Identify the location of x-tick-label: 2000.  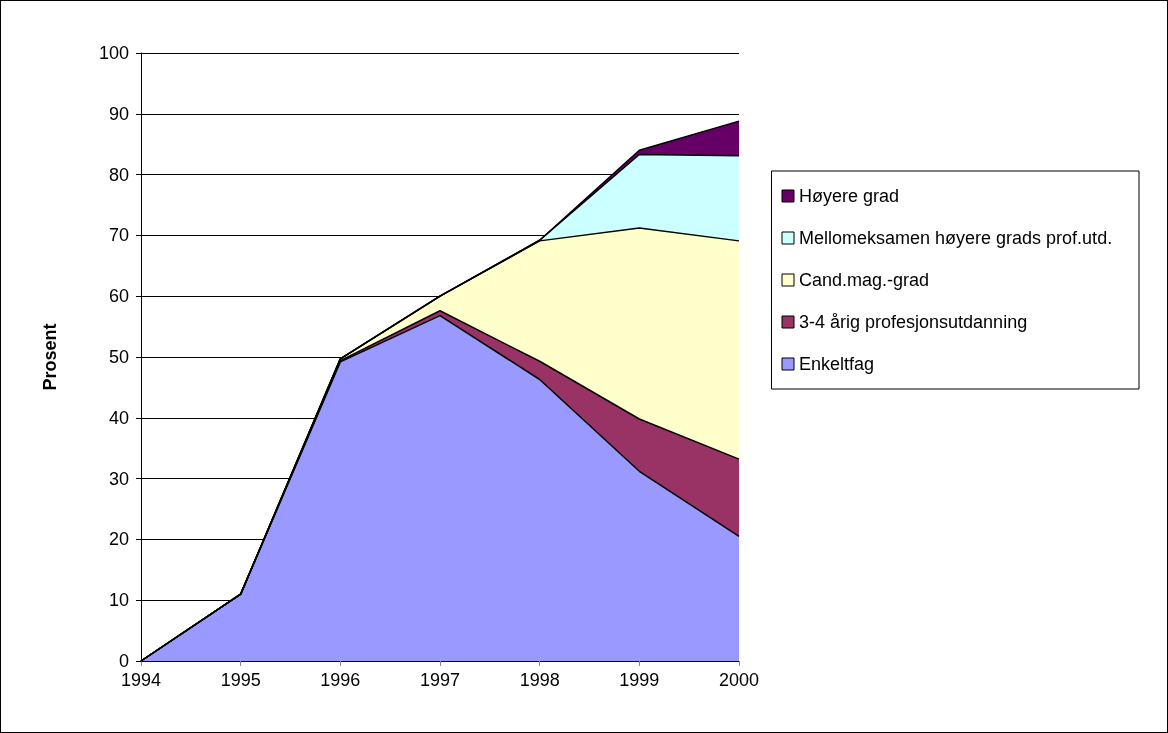
(739, 680).